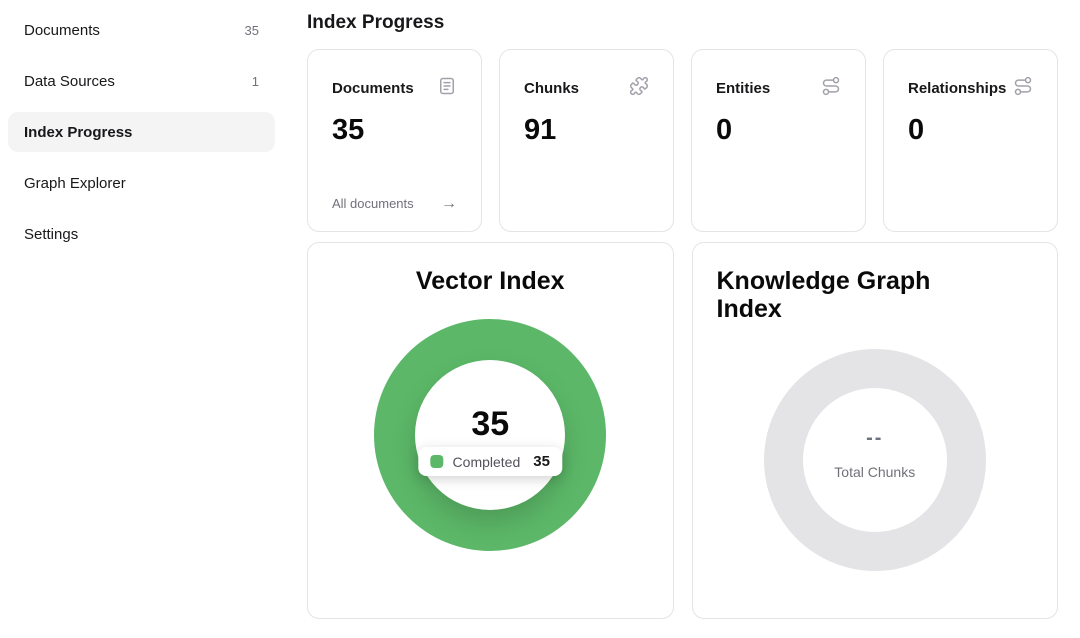  Describe the element at coordinates (437, 461) in the screenshot. I see `completed-swatch-icon` at that location.